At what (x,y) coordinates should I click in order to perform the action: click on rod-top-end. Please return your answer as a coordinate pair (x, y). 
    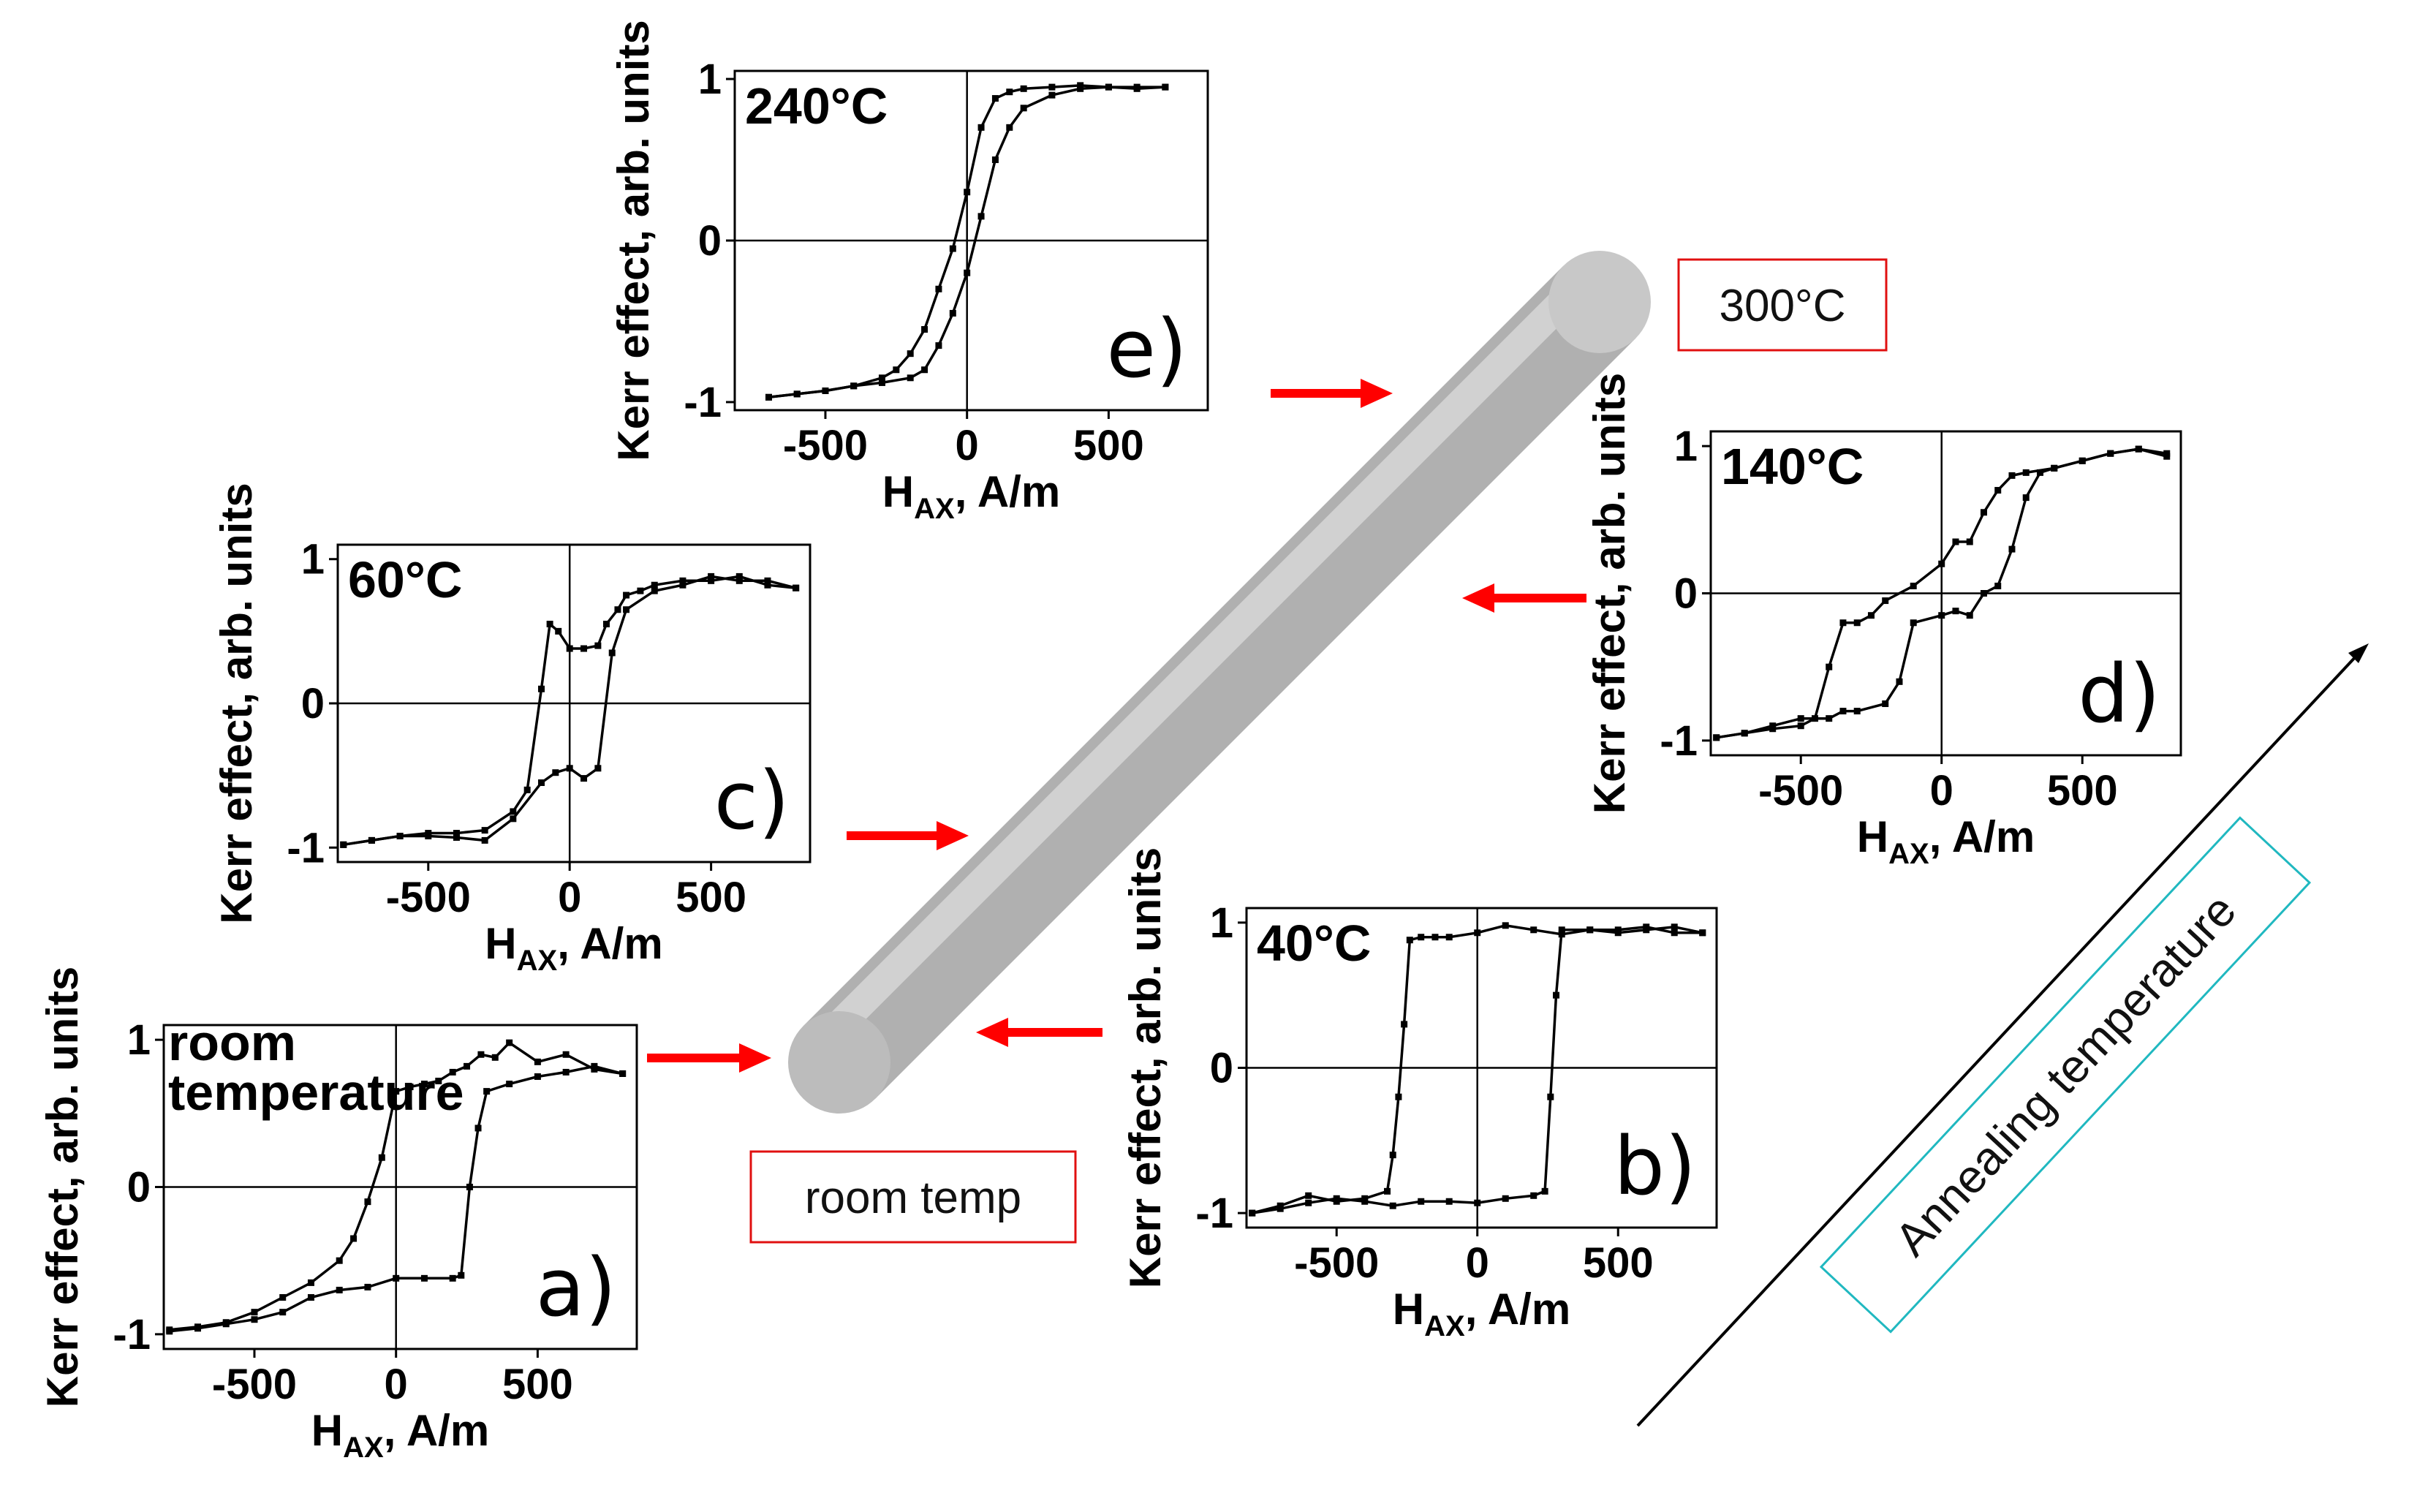
    Looking at the image, I should click on (1599, 302).